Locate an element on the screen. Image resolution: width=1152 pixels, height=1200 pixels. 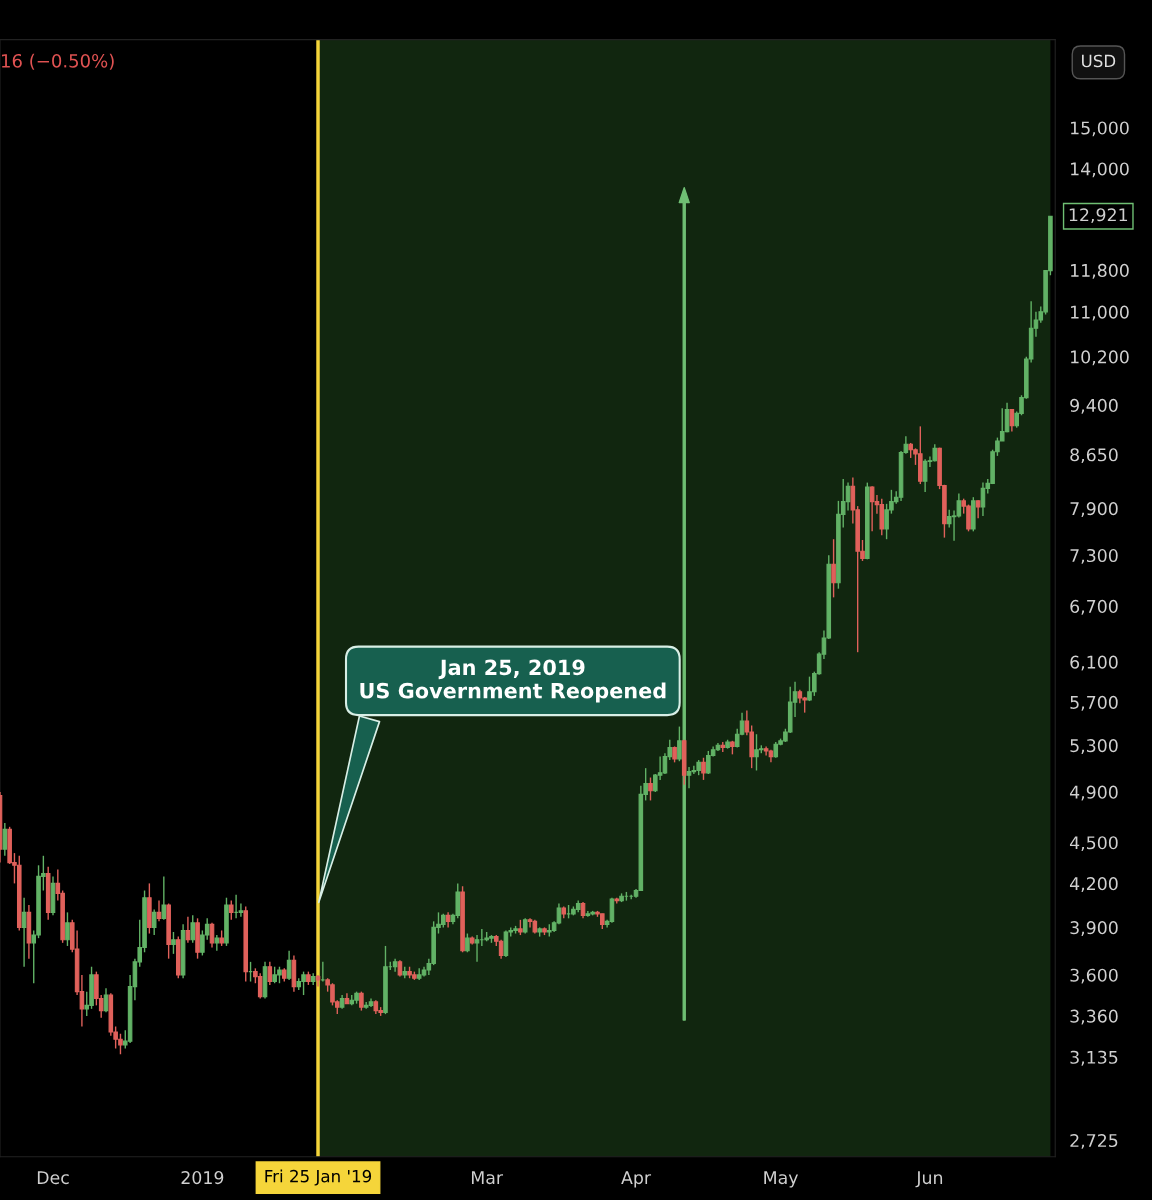
y-tick-label: 11,800 is located at coordinates (1100, 271).